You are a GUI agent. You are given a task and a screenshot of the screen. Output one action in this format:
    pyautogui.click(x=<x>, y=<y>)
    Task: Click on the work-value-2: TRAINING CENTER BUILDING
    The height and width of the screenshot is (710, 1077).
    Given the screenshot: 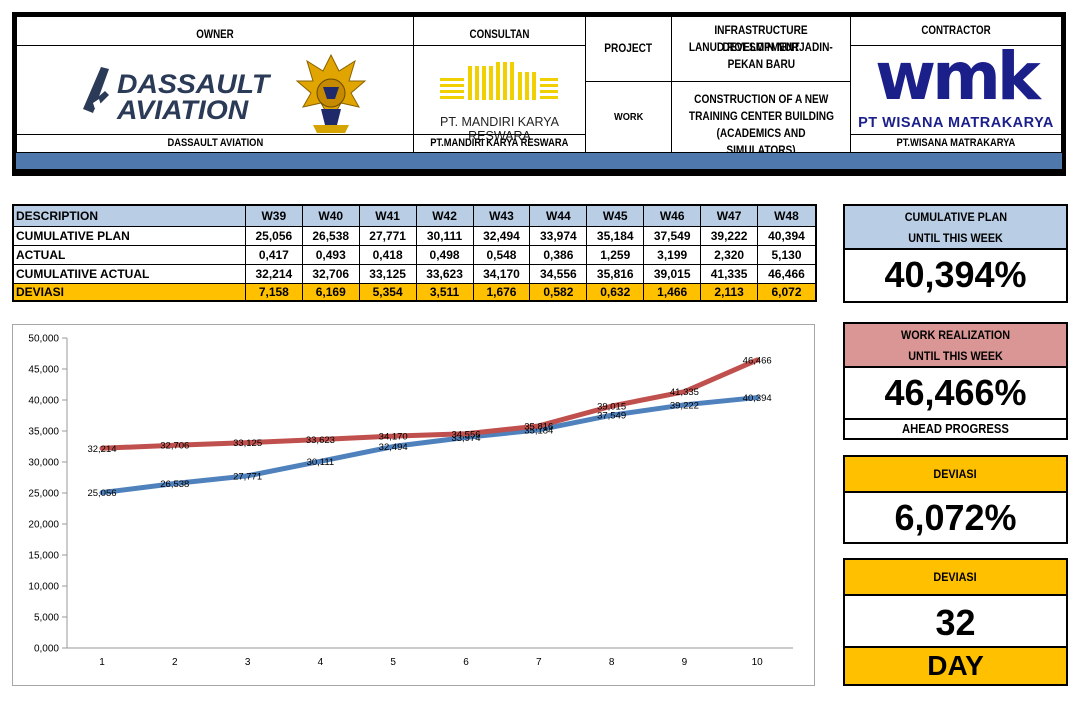 What is the action you would take?
    pyautogui.click(x=761, y=117)
    